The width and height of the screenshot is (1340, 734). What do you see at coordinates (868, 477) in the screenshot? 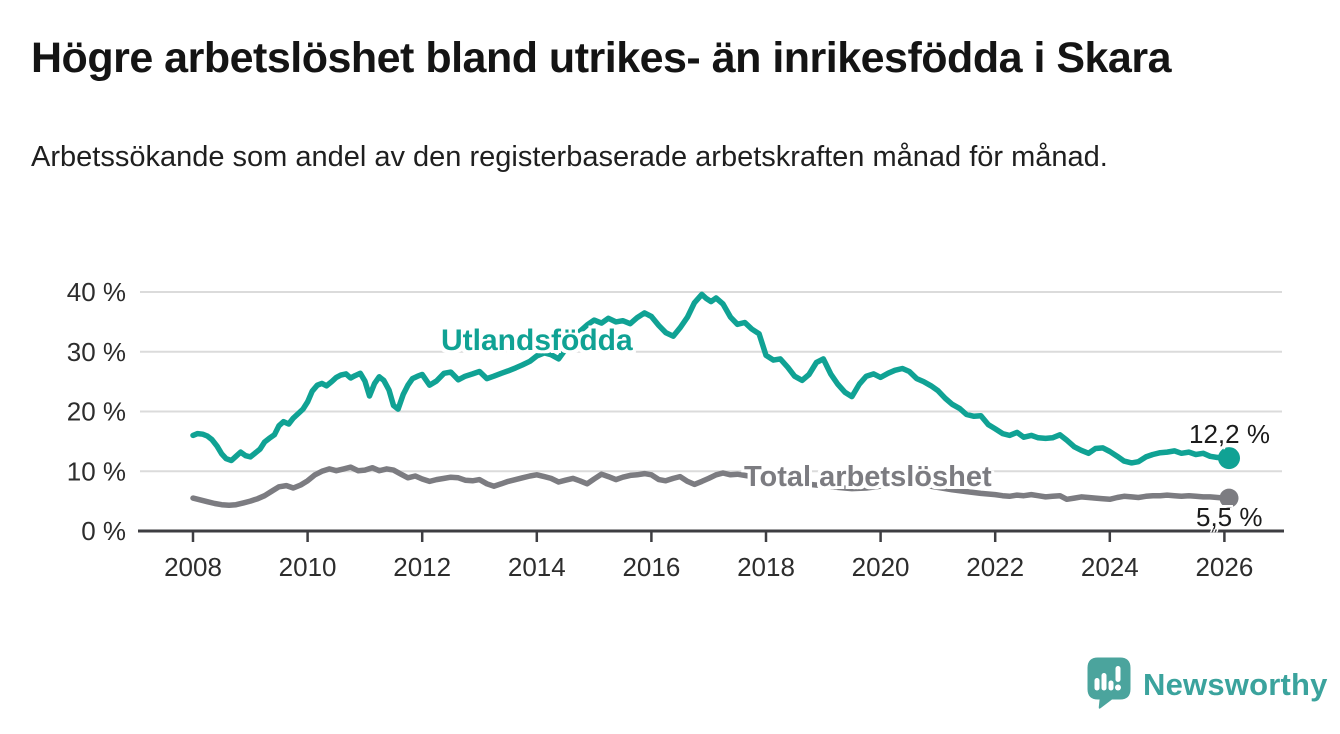
I see `series-label-total-arbetsloshet: Total arbetslöshet` at bounding box center [868, 477].